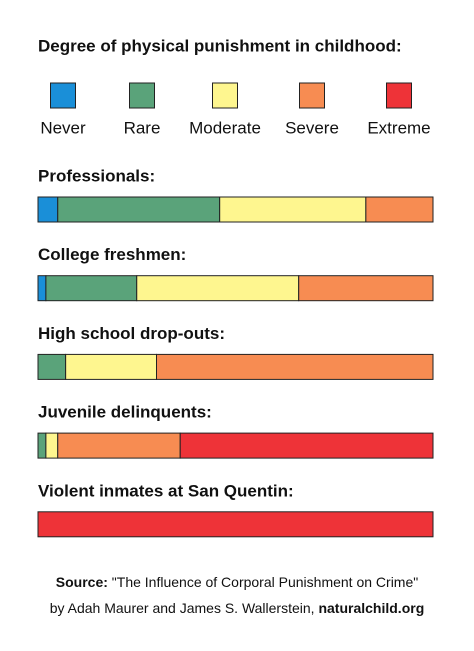  I want to click on category-label: Juvenile delinquents:, so click(125, 412).